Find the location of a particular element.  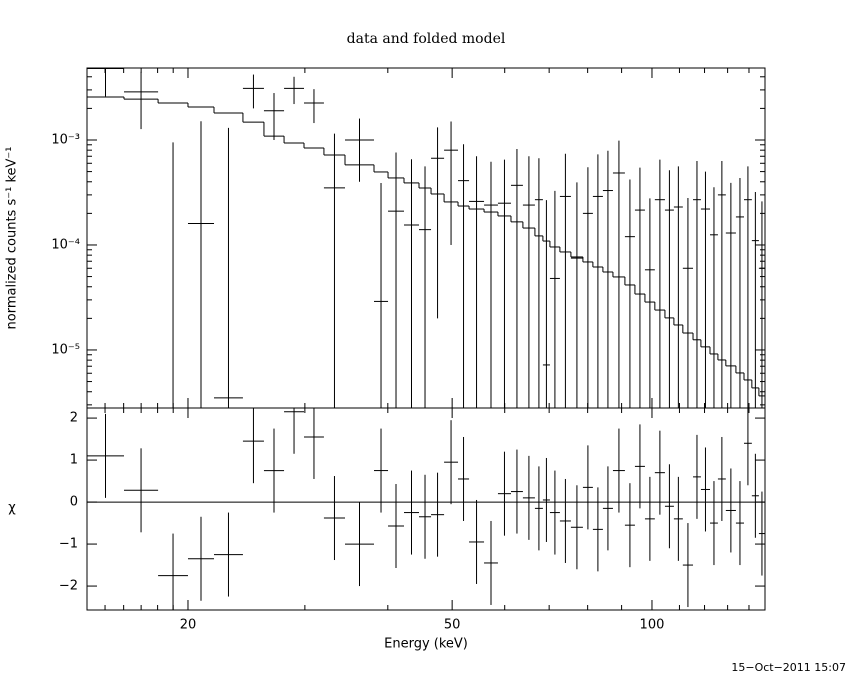

x-tick-label: 100 is located at coordinates (652, 625).